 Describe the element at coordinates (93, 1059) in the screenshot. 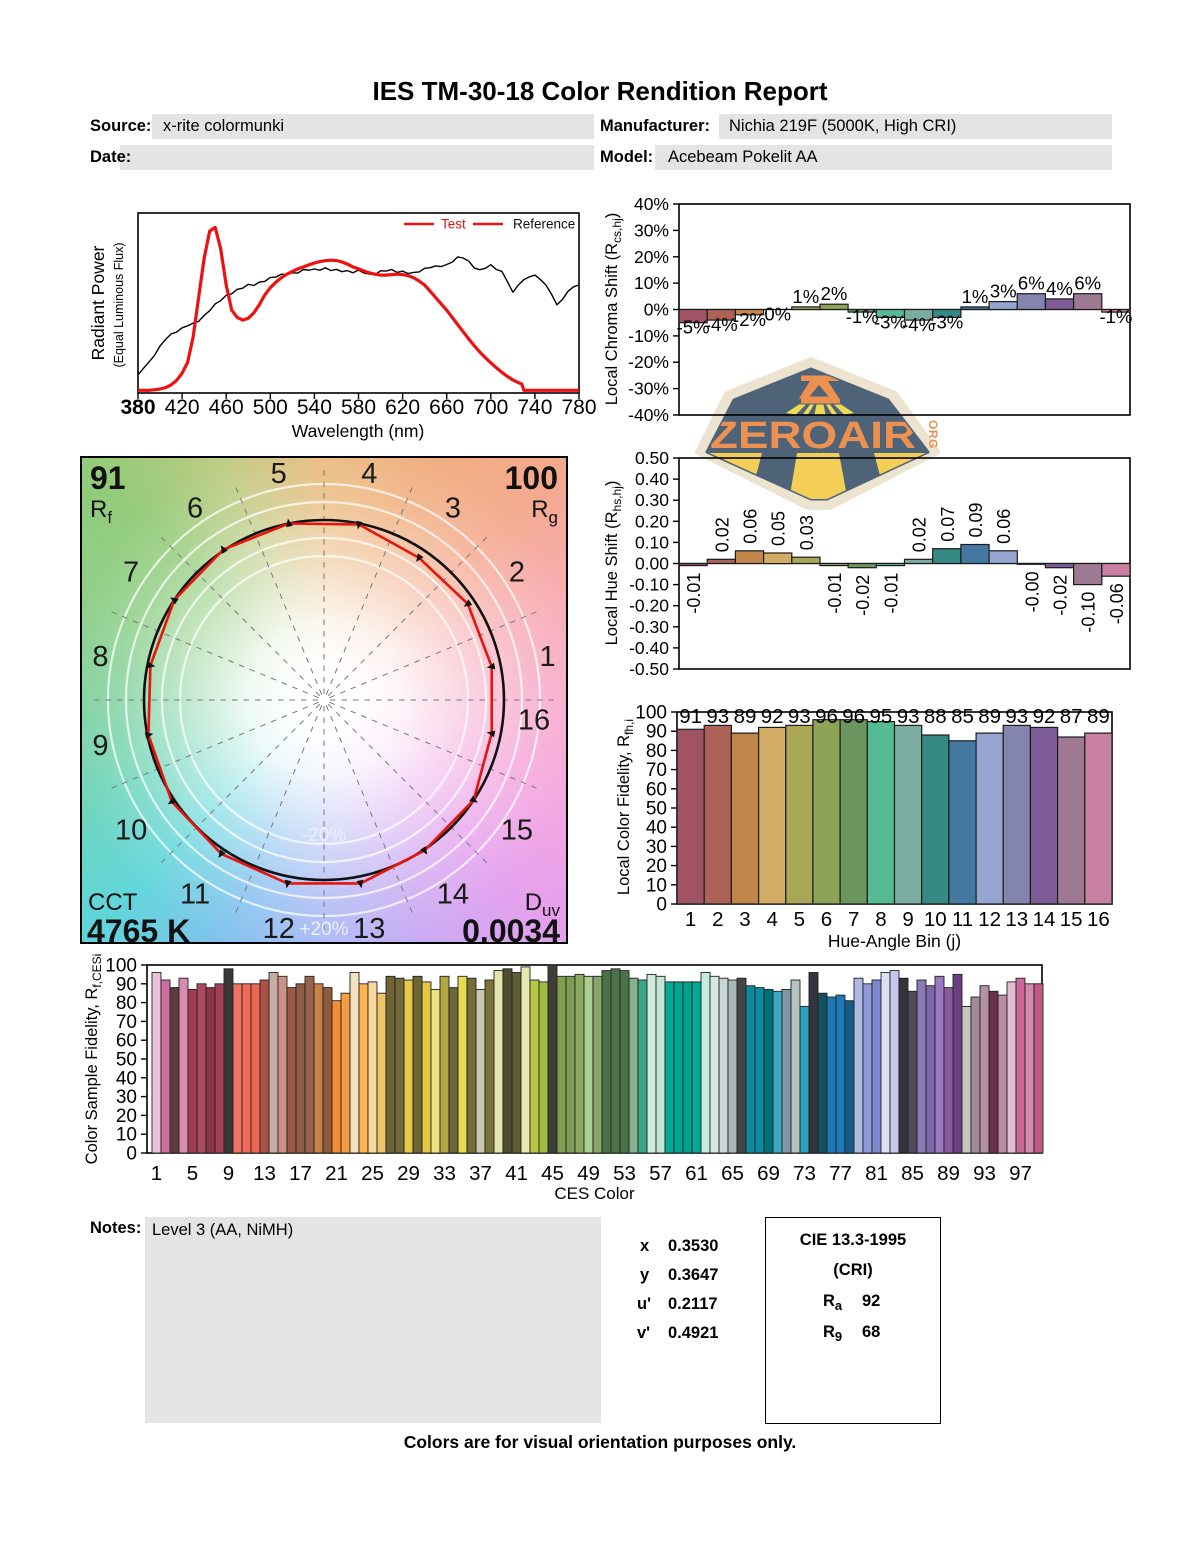

I see `svg-text: Color Sample Fidelity, Rf,CESi` at that location.